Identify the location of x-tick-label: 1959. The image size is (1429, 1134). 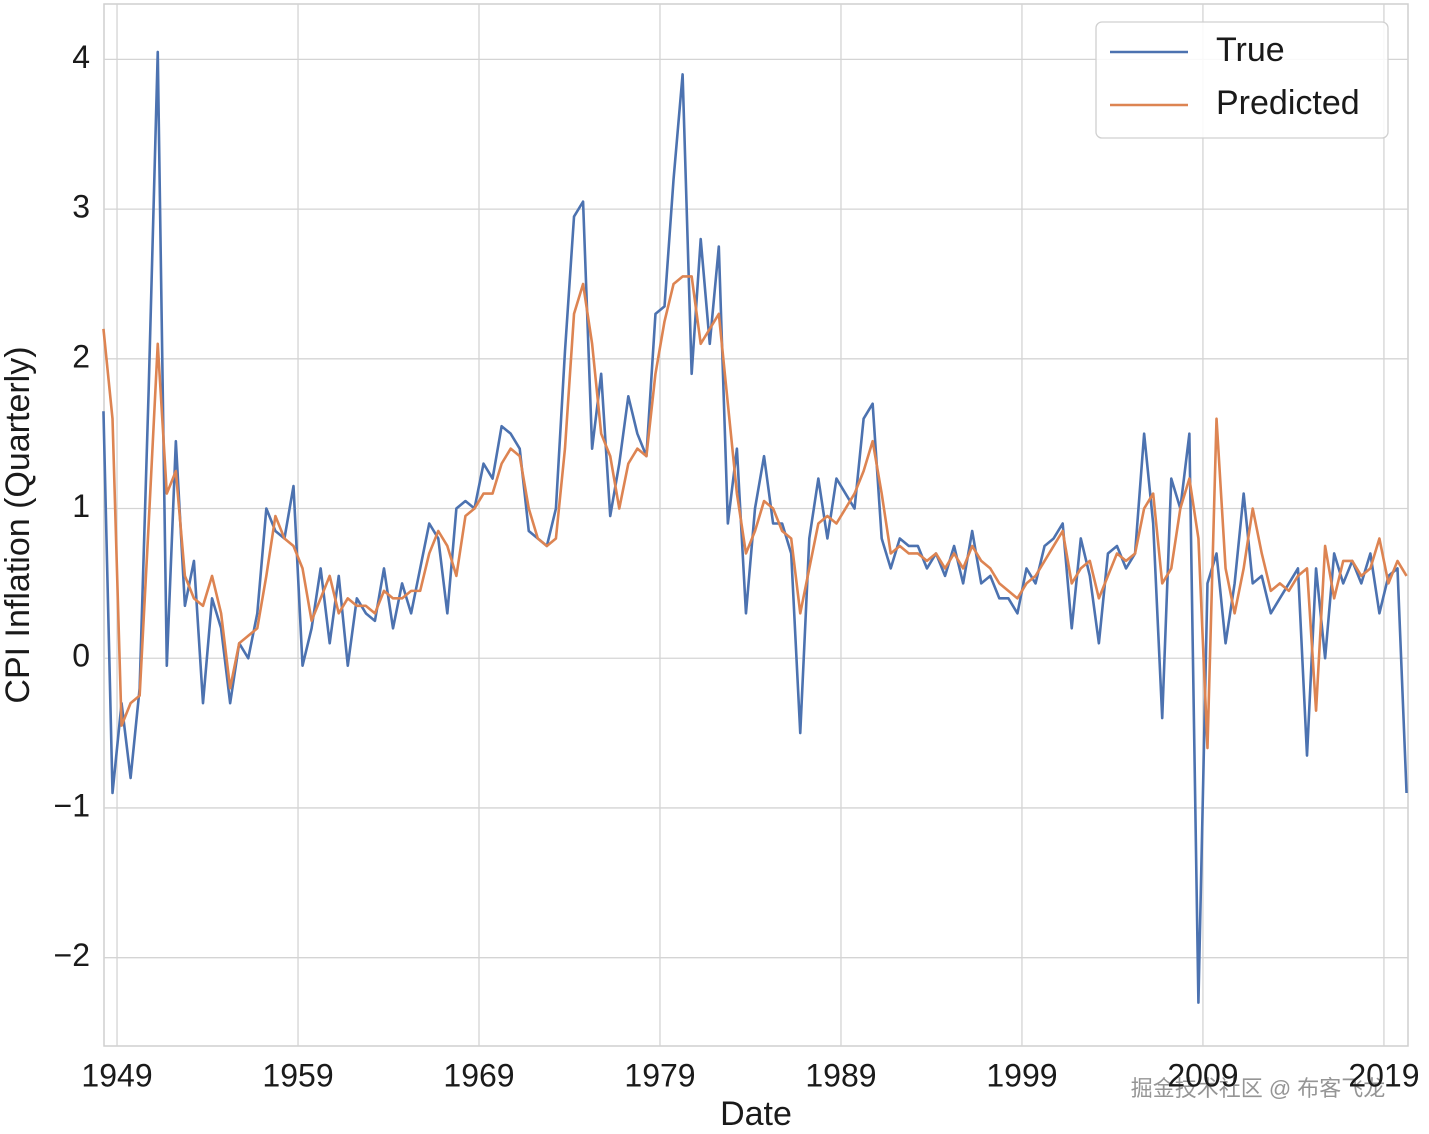
(297, 1075).